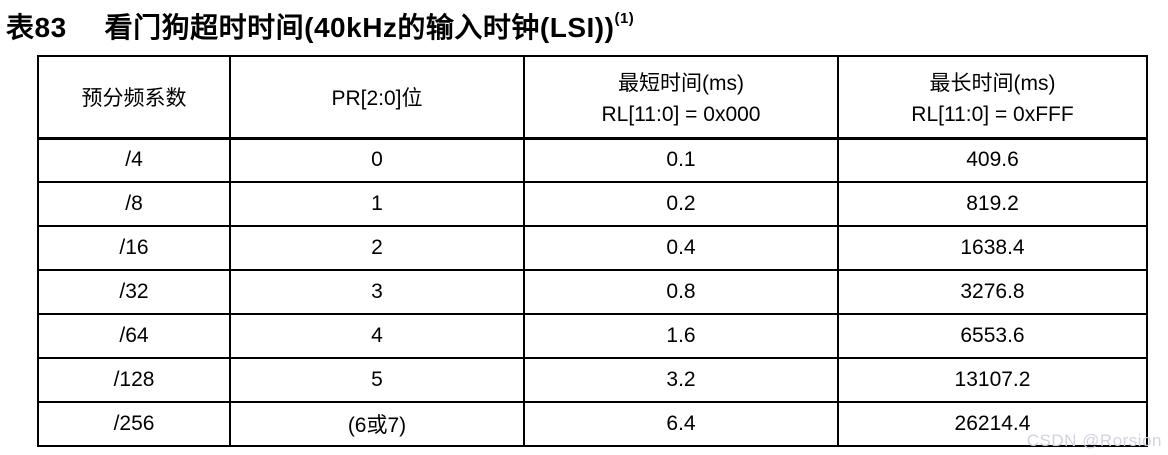 The image size is (1168, 455). I want to click on col-header-label: 最短时间(ms), so click(681, 83).